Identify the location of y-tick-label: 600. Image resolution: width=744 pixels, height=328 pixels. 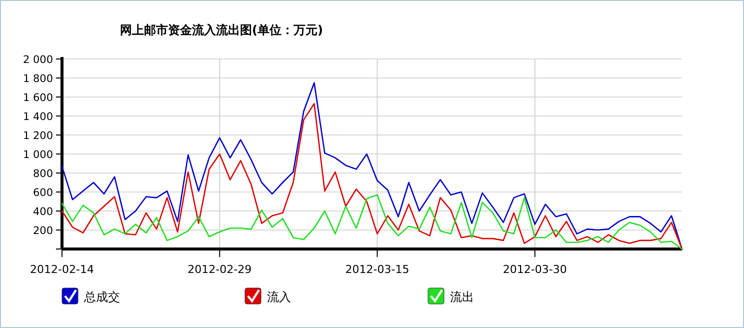
(42, 193).